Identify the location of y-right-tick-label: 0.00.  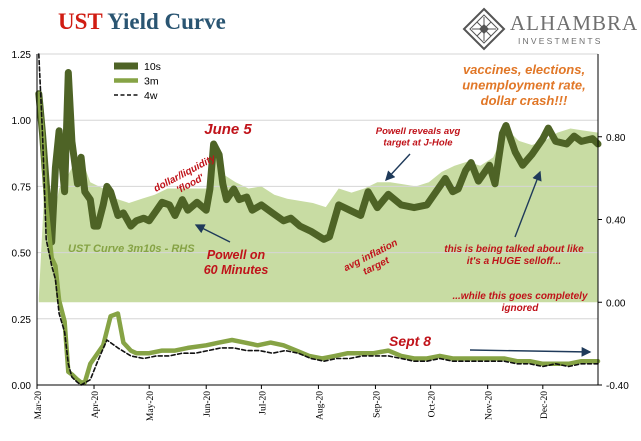
(616, 303).